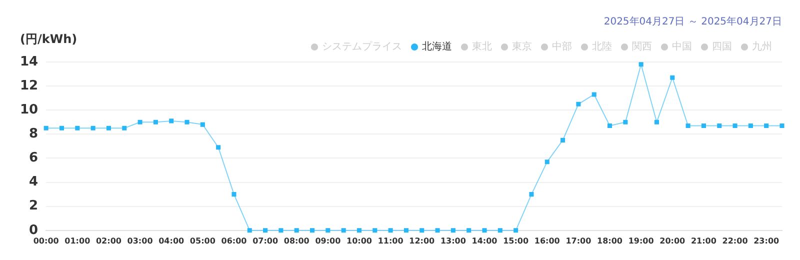  Describe the element at coordinates (46, 241) in the screenshot. I see `x-tick-label: 00:00` at that location.